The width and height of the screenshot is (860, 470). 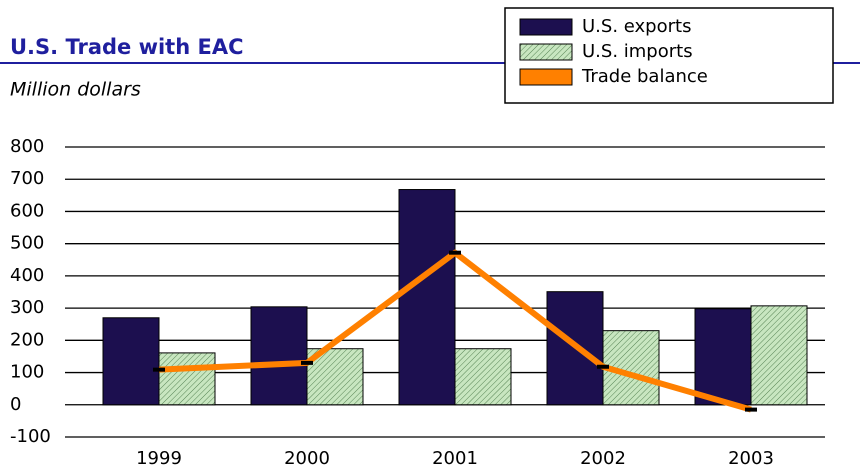 I want to click on chart-subtitle: Million dollars, so click(x=75, y=90).